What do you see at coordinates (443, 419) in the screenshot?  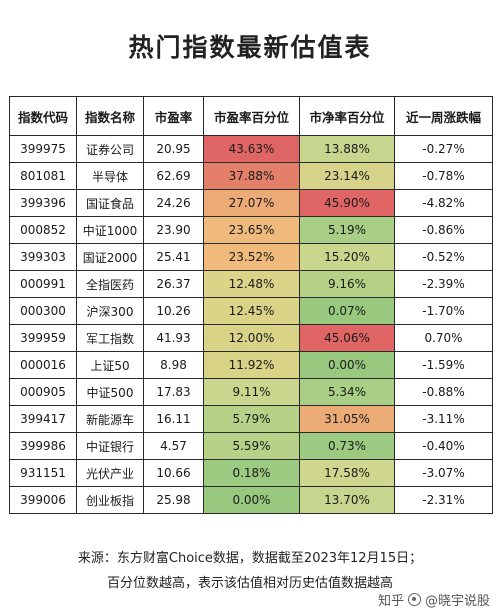 I see `cell-week-change: -3.11%` at bounding box center [443, 419].